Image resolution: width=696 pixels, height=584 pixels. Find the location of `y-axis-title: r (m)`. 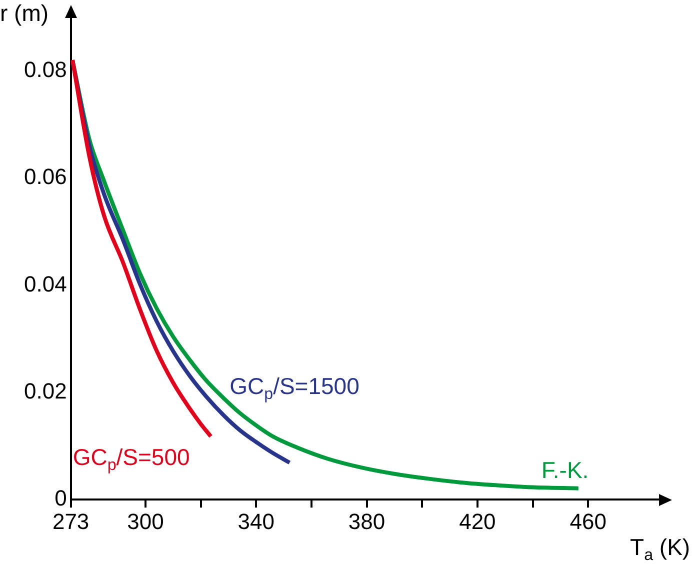

y-axis-title: r (m) is located at coordinates (24, 13).